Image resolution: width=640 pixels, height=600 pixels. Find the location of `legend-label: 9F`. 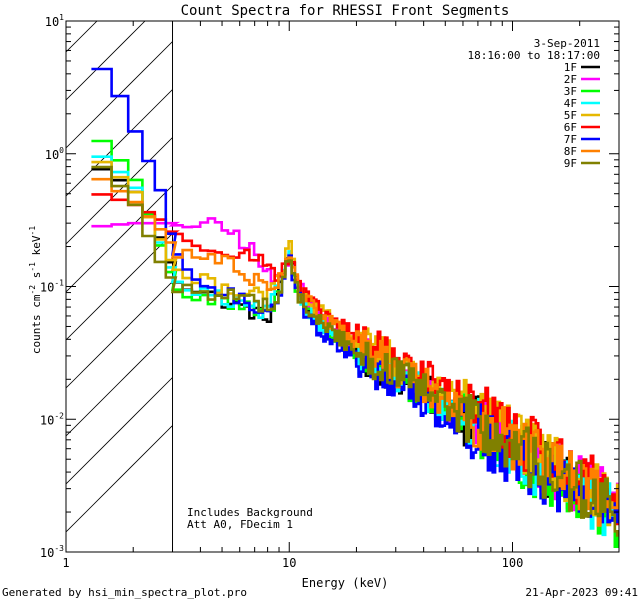

legend-label: 9F is located at coordinates (570, 163).